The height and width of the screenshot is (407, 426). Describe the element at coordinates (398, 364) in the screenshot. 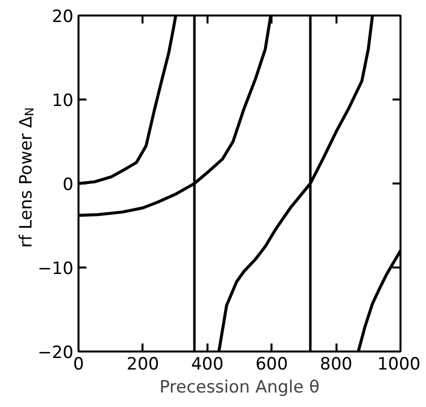

I see `x-tick-label: 1000` at that location.